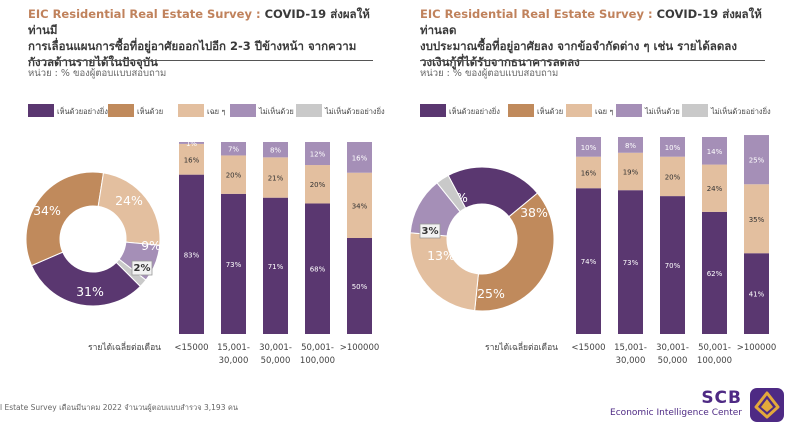 This screenshot has width=800, height=429. Describe the element at coordinates (591, 22) in the screenshot. I see `right-title-line-1: COVID-19 ส่งผลให้ท่านลด` at that location.